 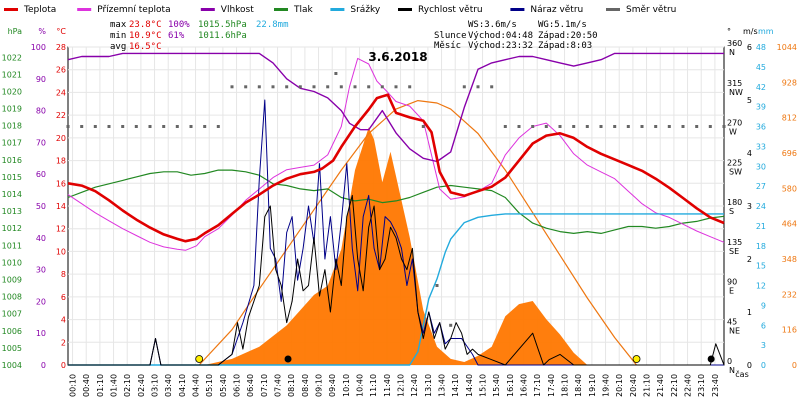 What do you see at coordinates (450, 10) in the screenshot?
I see `legend-label: Rychlost větru` at bounding box center [450, 10].